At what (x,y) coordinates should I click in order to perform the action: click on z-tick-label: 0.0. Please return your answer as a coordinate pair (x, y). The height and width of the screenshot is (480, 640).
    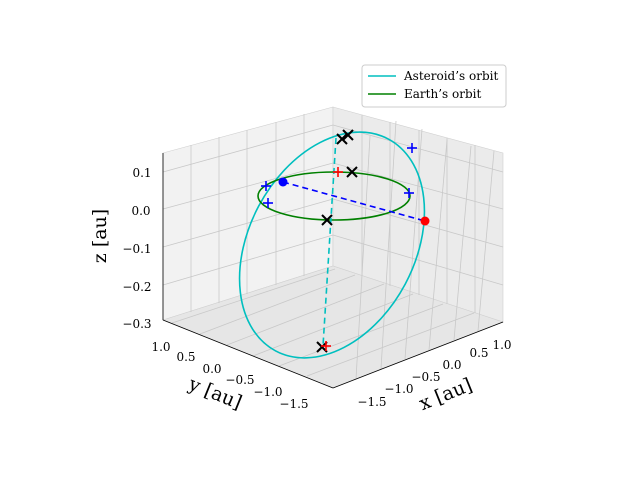
    Looking at the image, I should click on (140, 211).